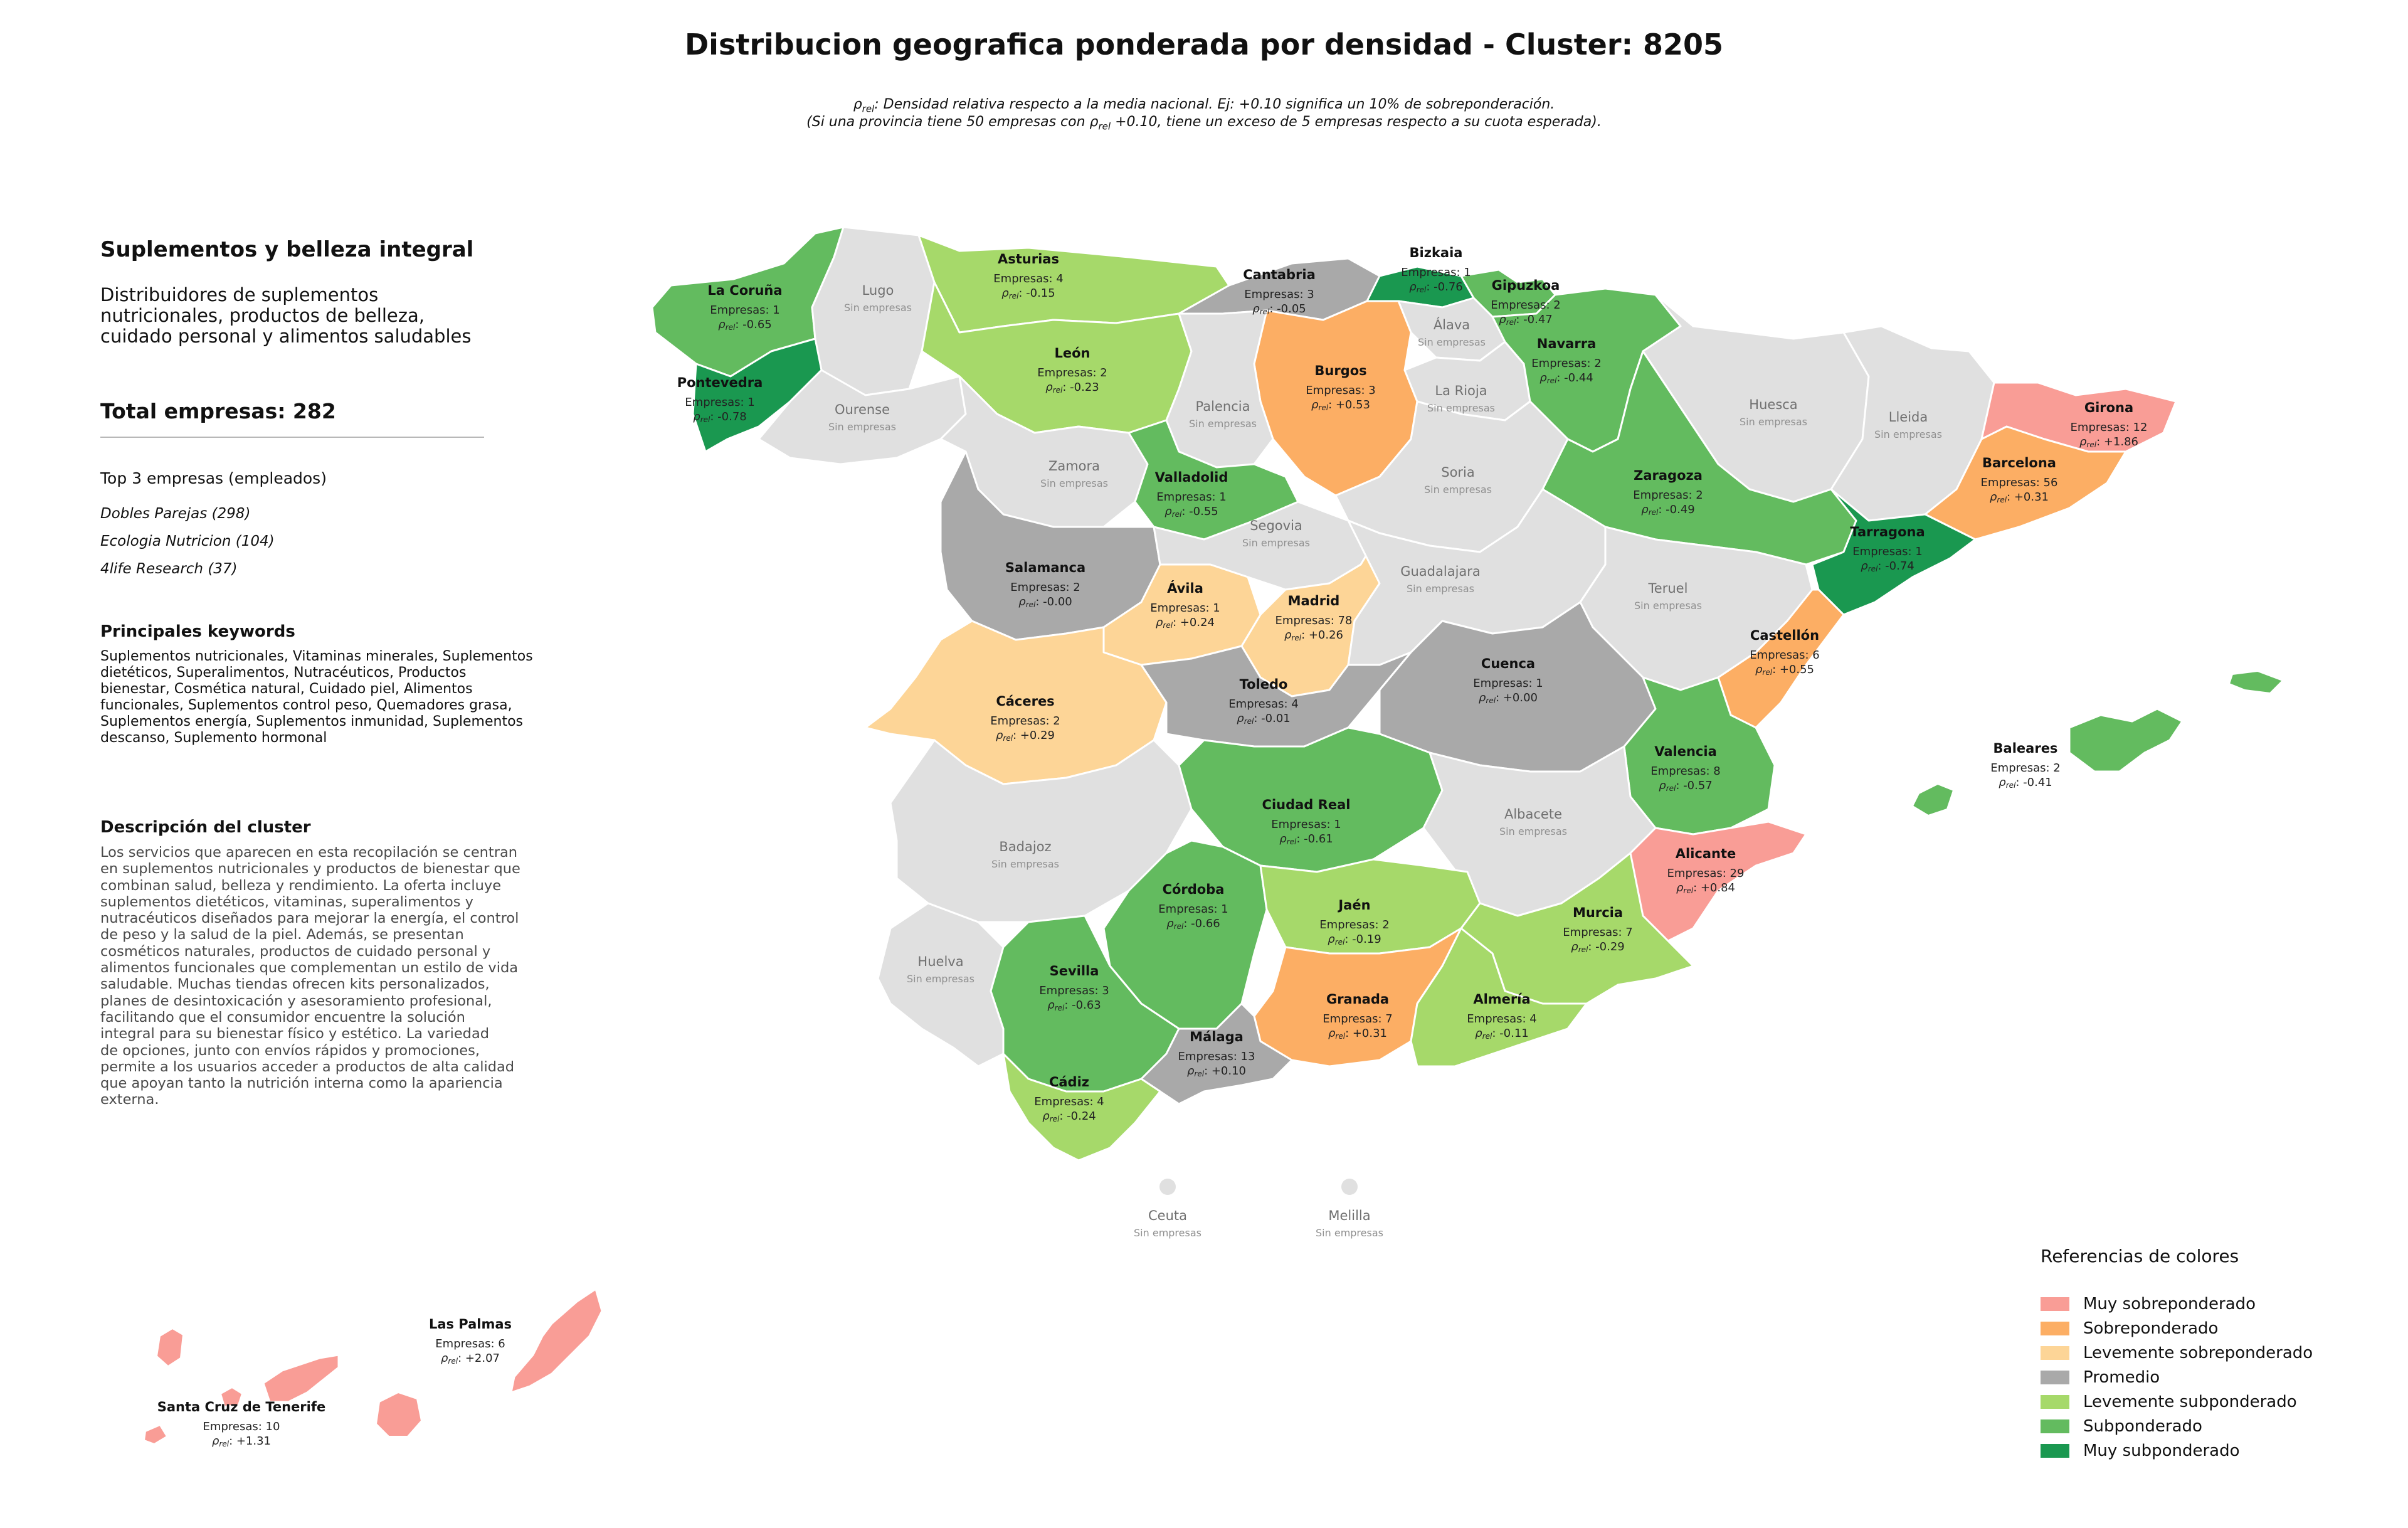  What do you see at coordinates (2025, 783) in the screenshot?
I see `province-rho: ρrel: -0.41` at bounding box center [2025, 783].